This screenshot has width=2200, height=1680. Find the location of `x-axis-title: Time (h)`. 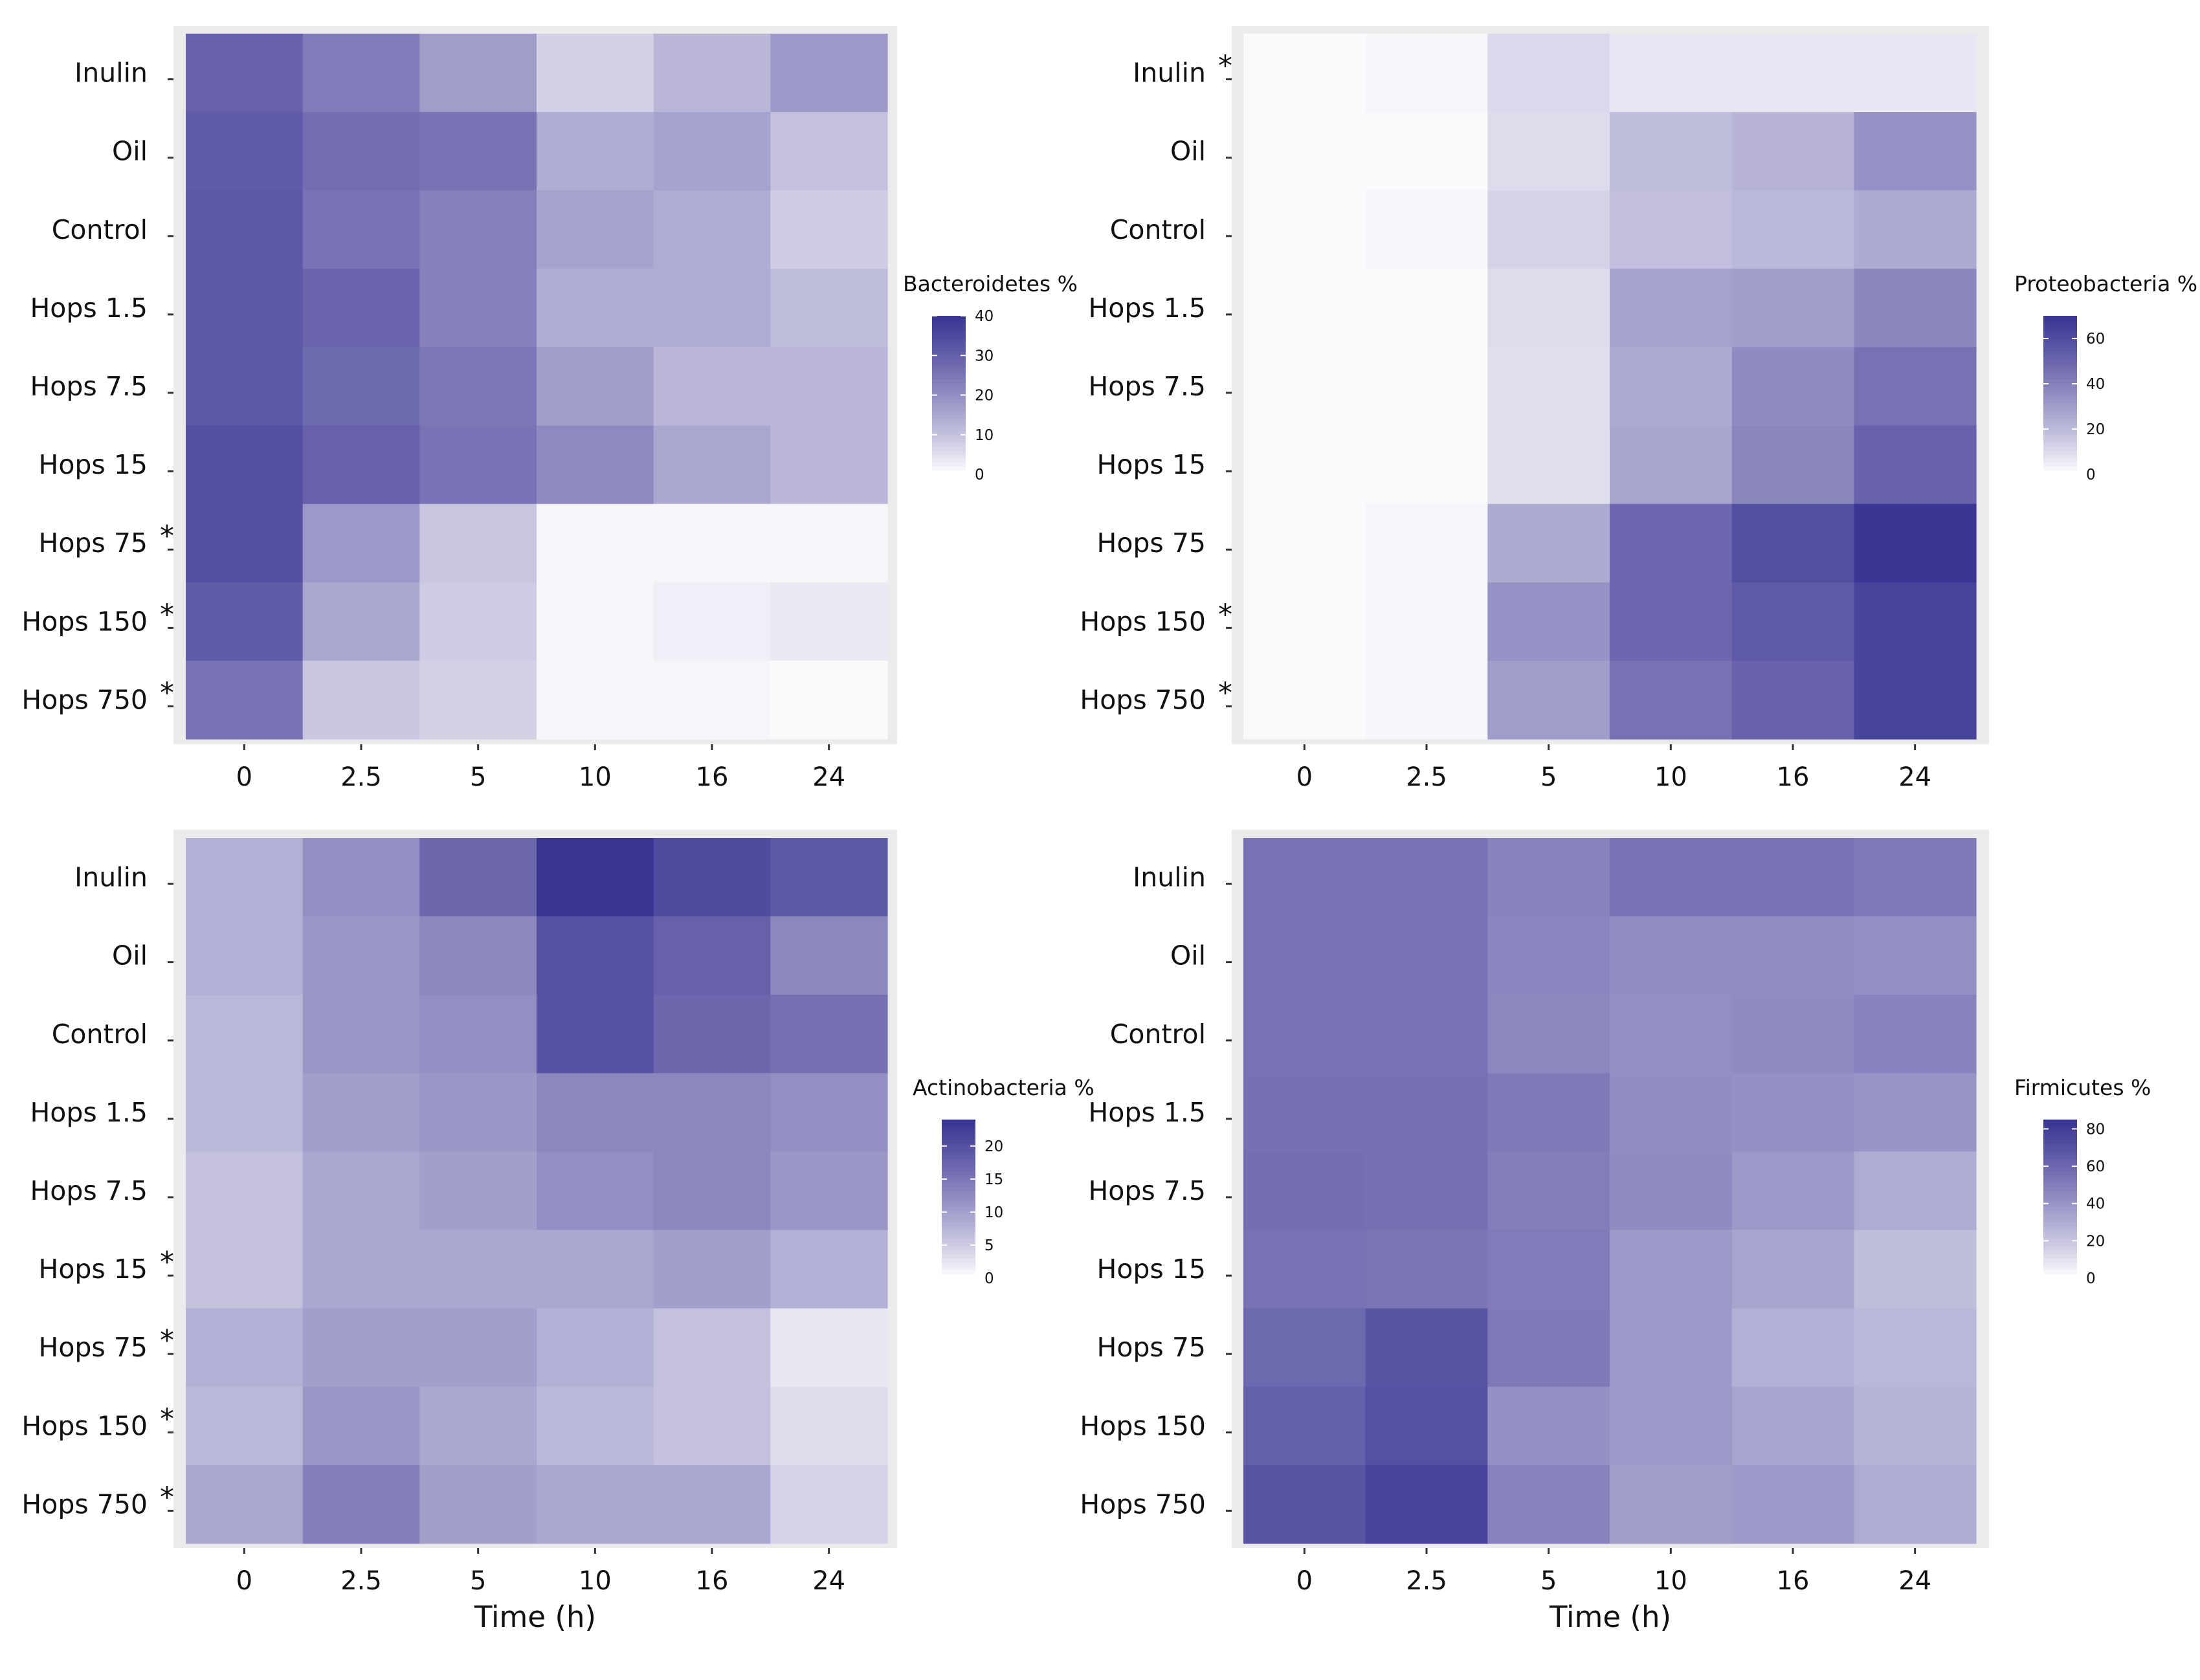

x-axis-title: Time (h) is located at coordinates (535, 1617).